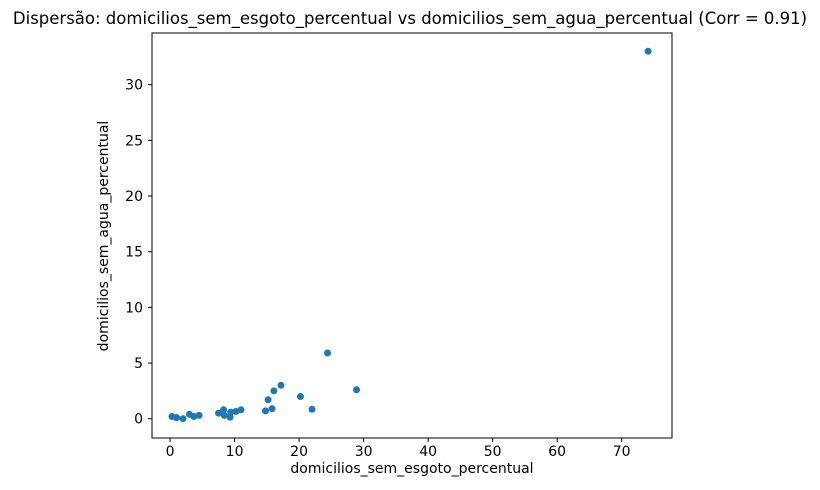 The height and width of the screenshot is (490, 820). Describe the element at coordinates (104, 236) in the screenshot. I see `y-axis-label: domicilios_sem_agua_percentual` at that location.